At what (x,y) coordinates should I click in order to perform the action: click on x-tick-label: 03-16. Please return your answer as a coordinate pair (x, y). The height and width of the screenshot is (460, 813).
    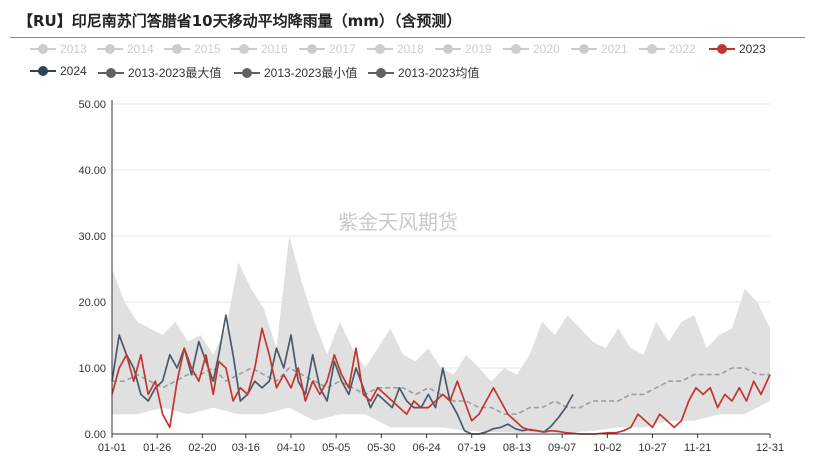
    Looking at the image, I should click on (246, 448).